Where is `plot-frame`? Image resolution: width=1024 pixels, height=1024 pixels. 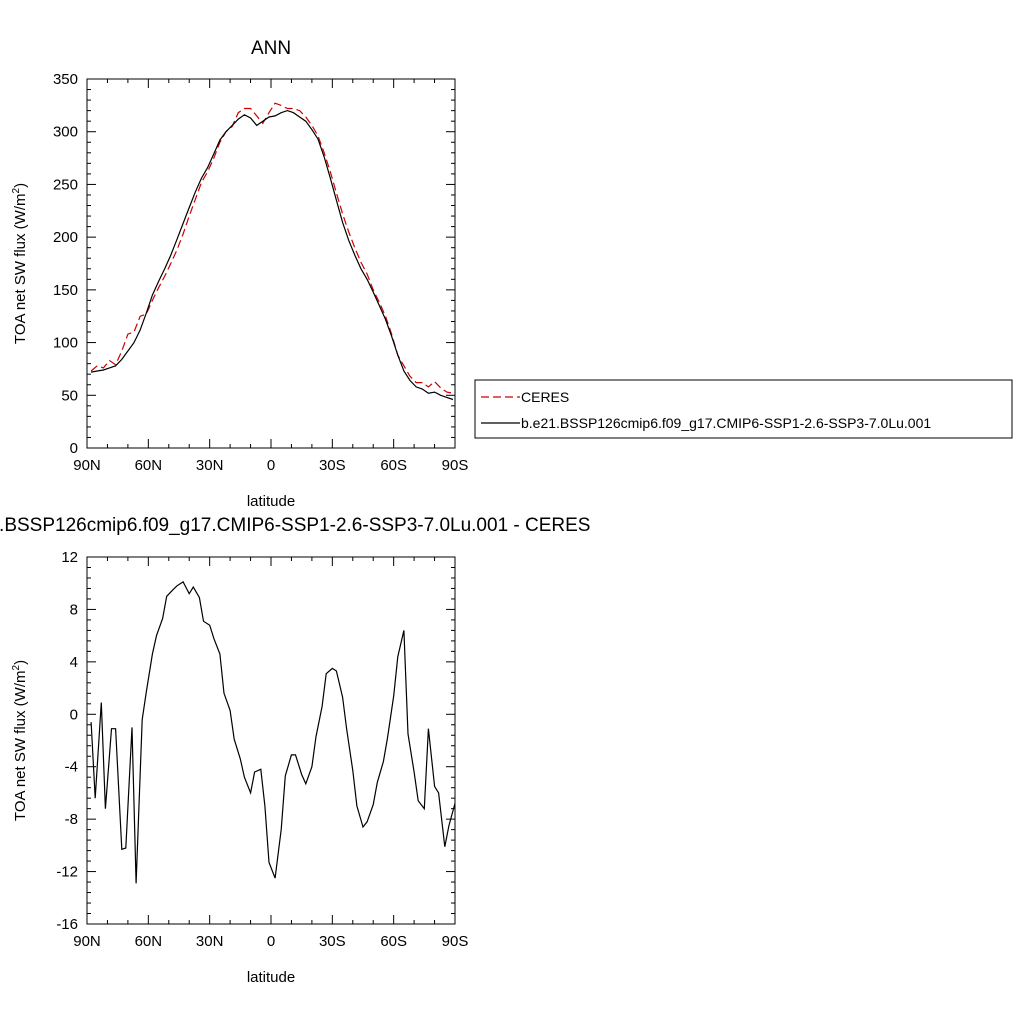
plot-frame is located at coordinates (271, 263).